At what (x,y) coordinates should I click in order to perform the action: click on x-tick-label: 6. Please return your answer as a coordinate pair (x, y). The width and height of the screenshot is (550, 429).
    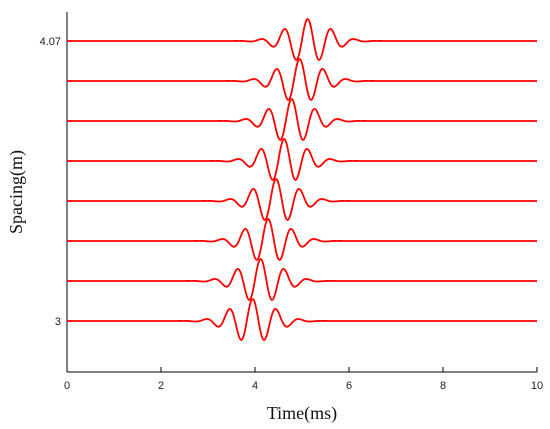
    Looking at the image, I should click on (349, 386).